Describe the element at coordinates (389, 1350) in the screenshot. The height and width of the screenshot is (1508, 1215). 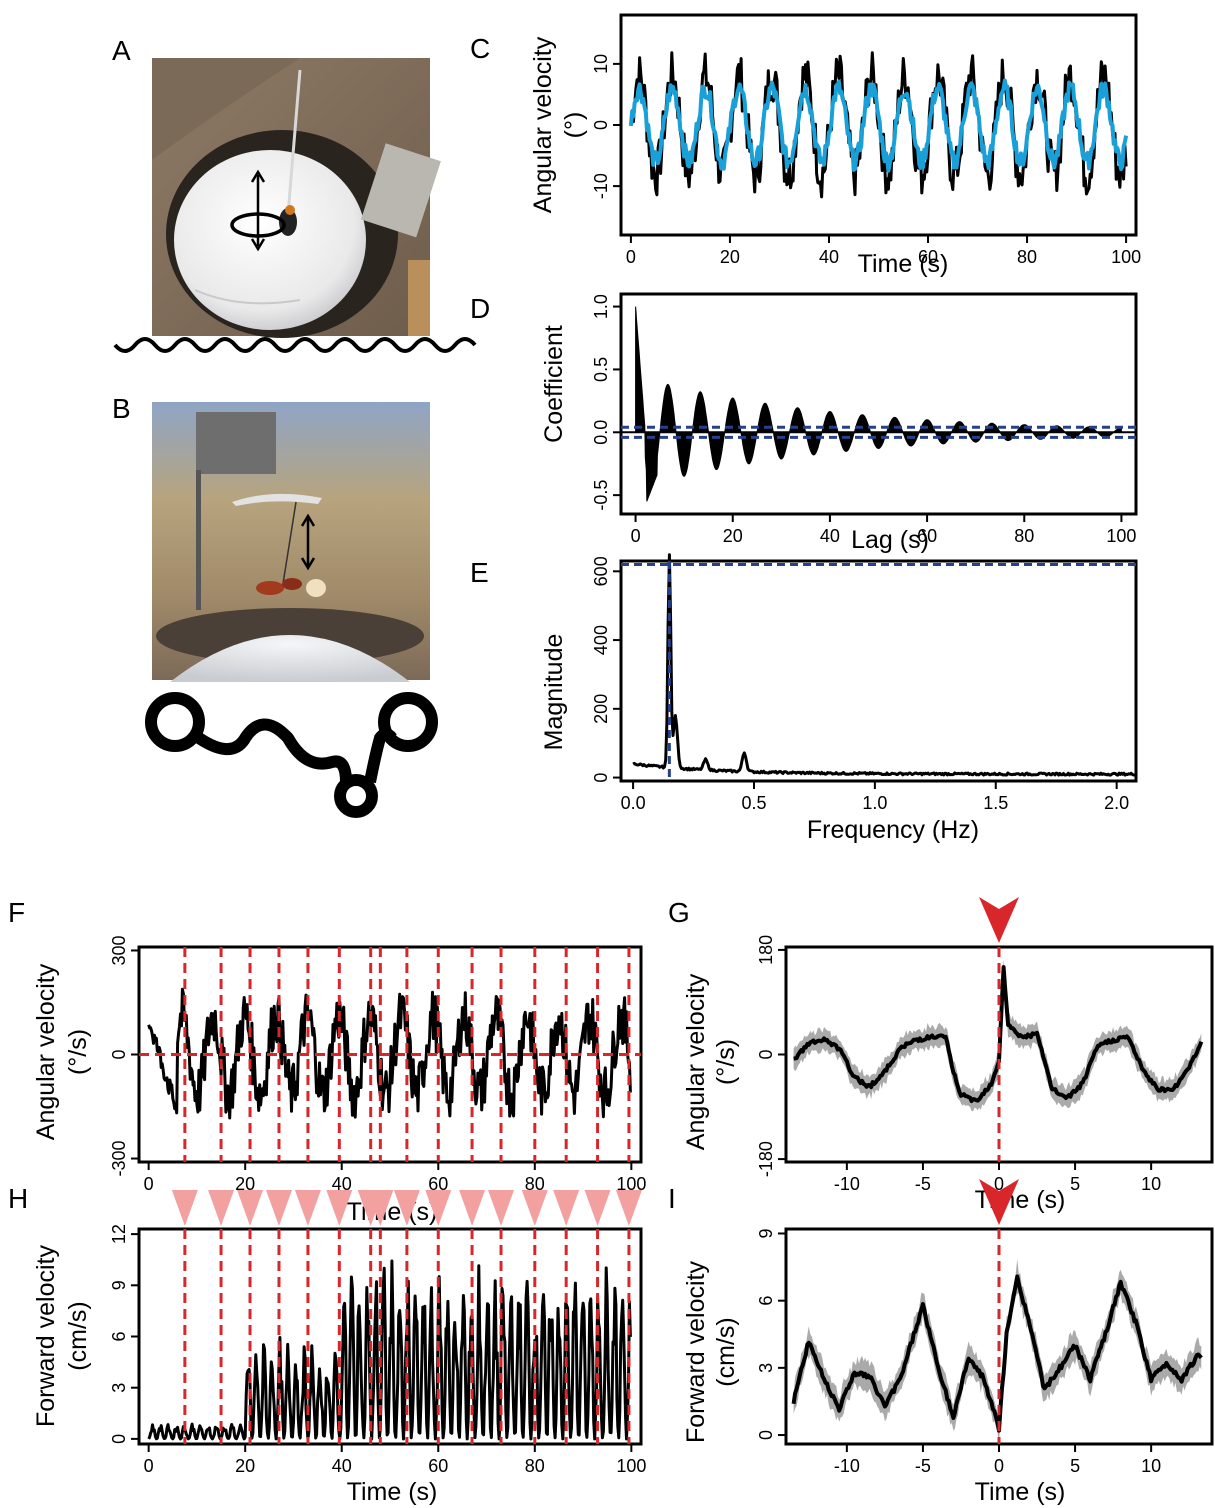
I see `forward-velocity-line` at that location.